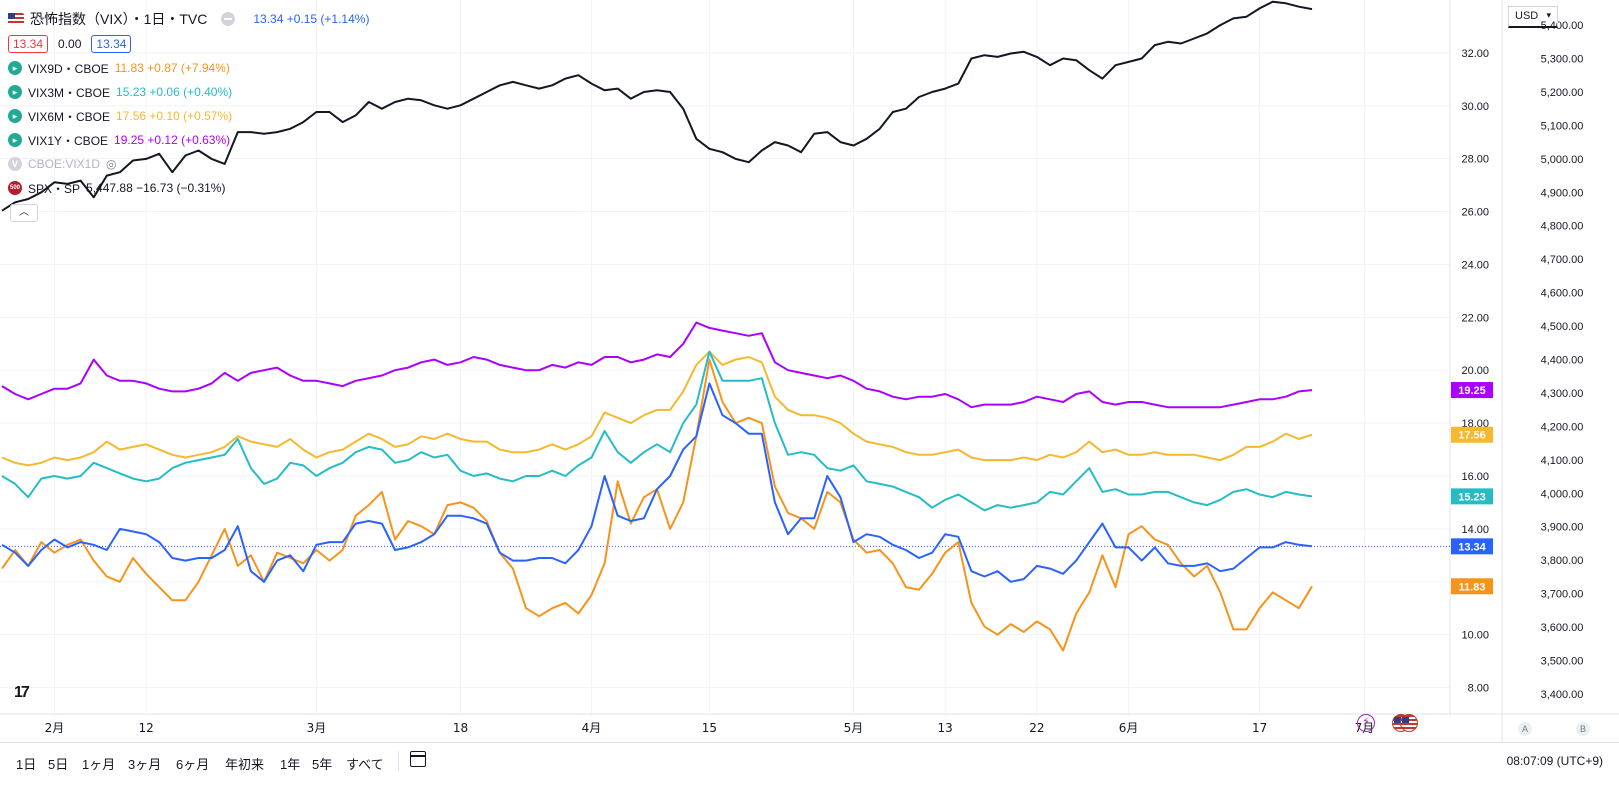 The width and height of the screenshot is (1619, 810). I want to click on last-value-label: 19.25, so click(1472, 391).